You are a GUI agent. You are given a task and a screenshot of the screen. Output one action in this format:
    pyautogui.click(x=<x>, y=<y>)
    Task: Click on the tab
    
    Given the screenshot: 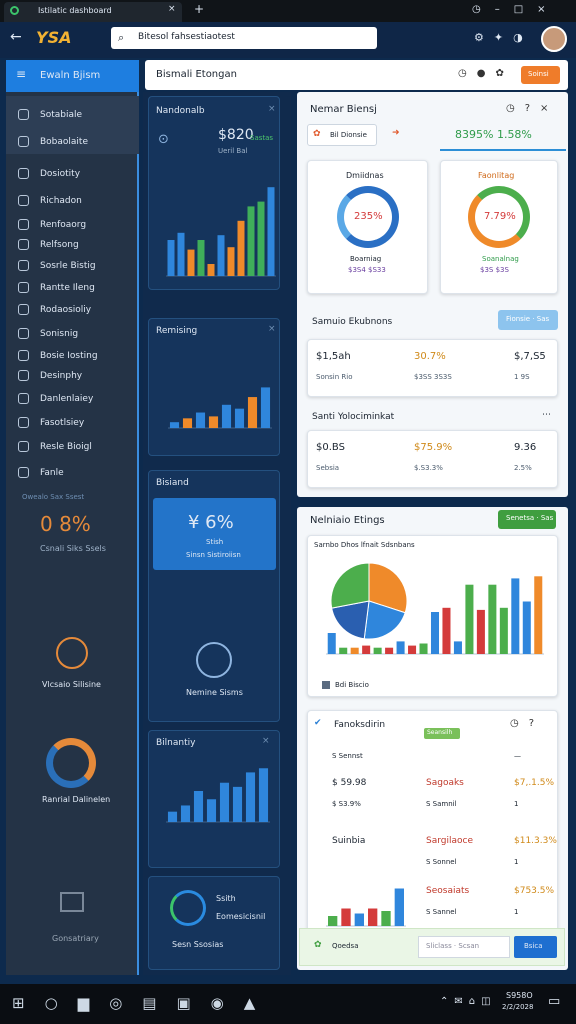 What is the action you would take?
    pyautogui.click(x=93, y=12)
    